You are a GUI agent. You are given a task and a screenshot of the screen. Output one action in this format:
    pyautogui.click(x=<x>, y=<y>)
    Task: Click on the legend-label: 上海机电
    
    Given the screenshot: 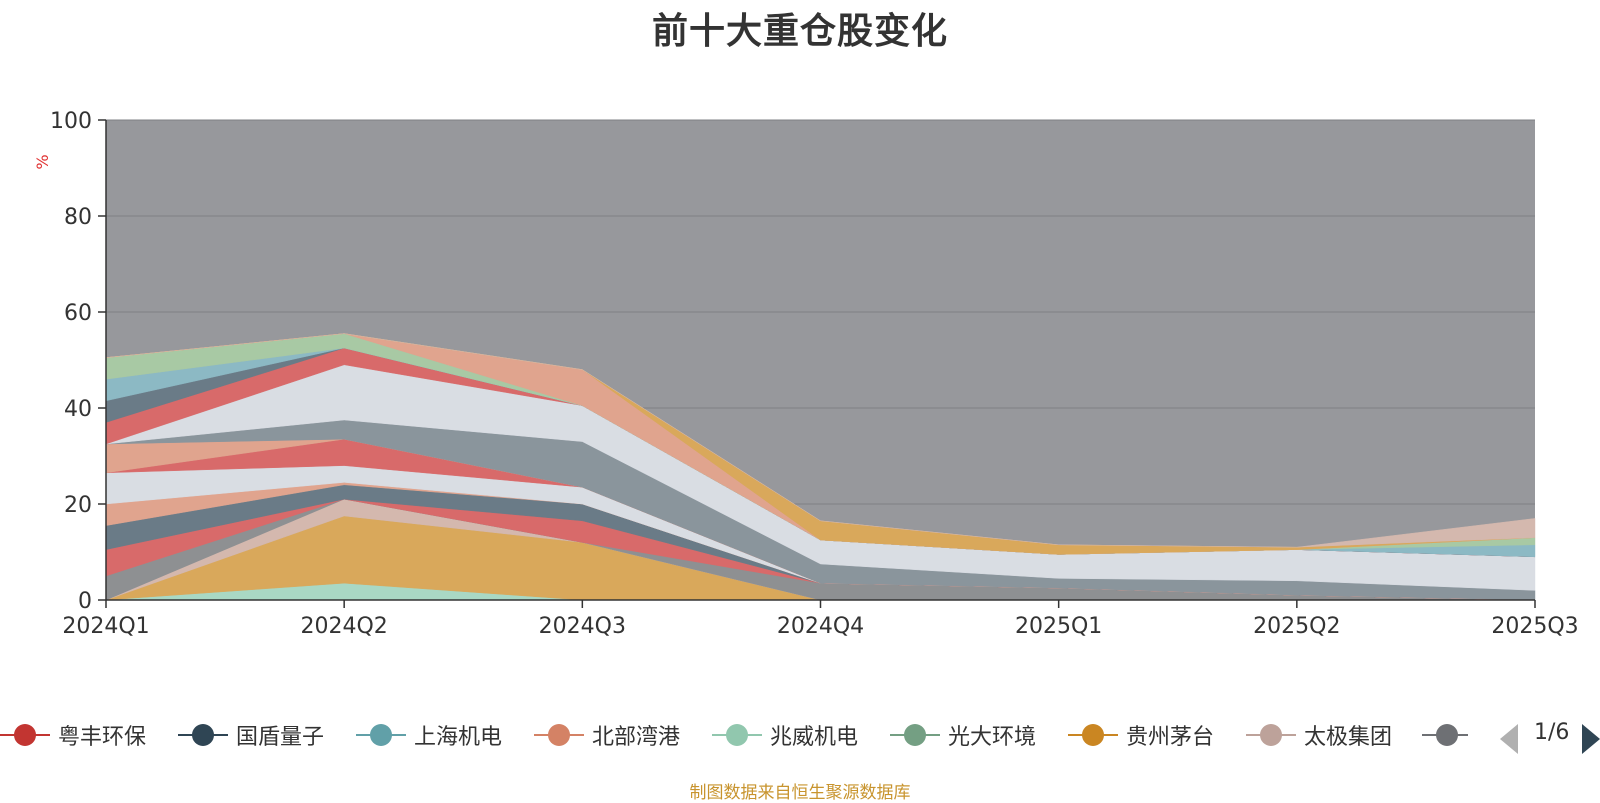 What is the action you would take?
    pyautogui.click(x=458, y=737)
    